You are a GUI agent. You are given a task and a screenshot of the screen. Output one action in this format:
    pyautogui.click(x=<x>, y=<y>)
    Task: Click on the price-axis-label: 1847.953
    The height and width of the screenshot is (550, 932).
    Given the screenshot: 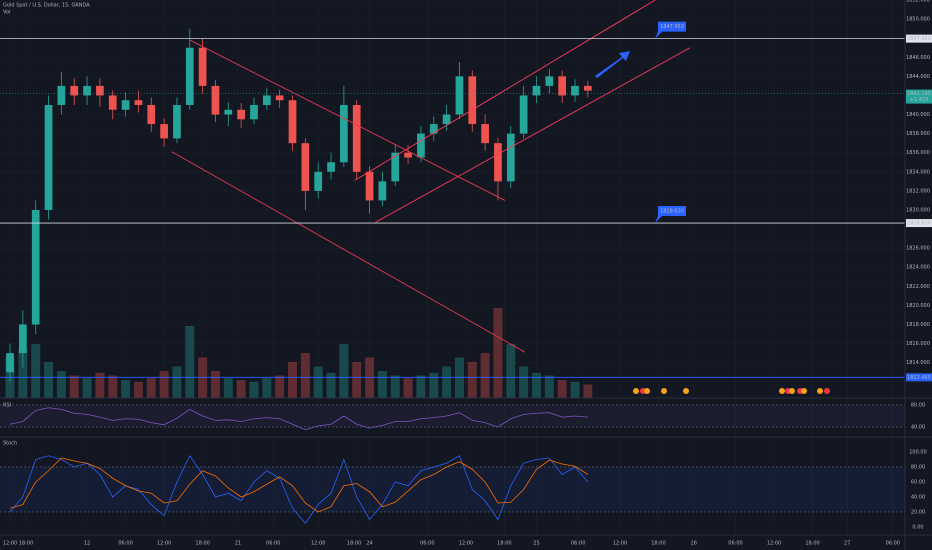 What is the action you would take?
    pyautogui.click(x=919, y=39)
    